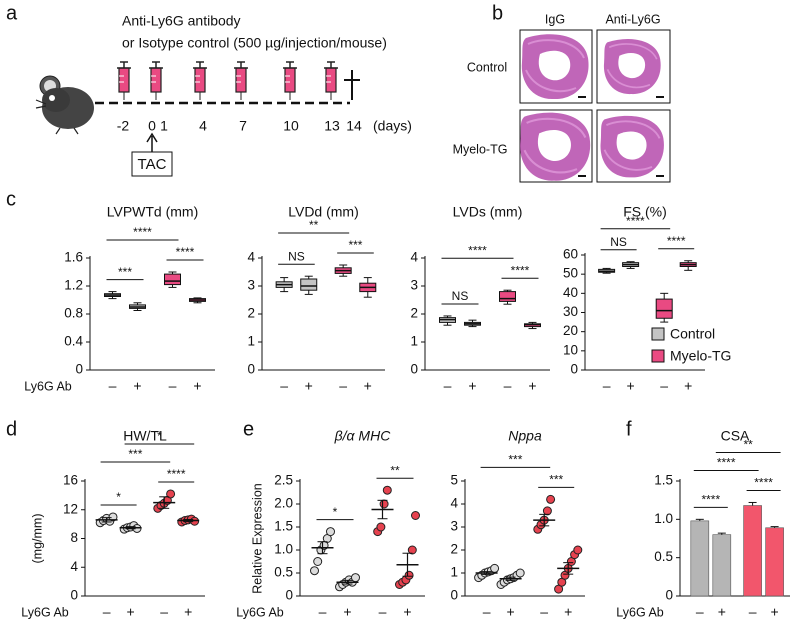 The height and width of the screenshot is (627, 800). What do you see at coordinates (283, 503) in the screenshot?
I see `y-tick-label: 2.0` at bounding box center [283, 503].